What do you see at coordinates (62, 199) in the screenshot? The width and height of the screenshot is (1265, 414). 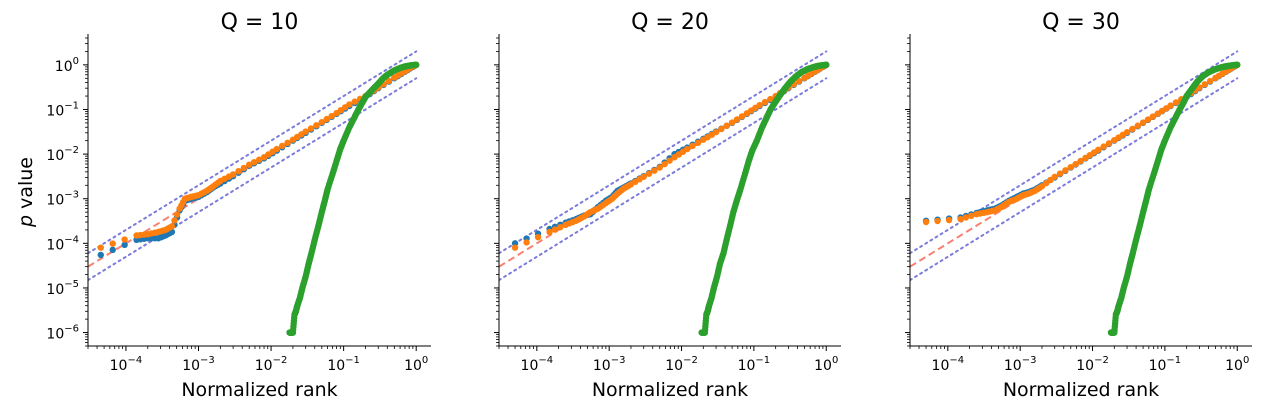 I see `y-tick-label: 10⁻³` at bounding box center [62, 199].